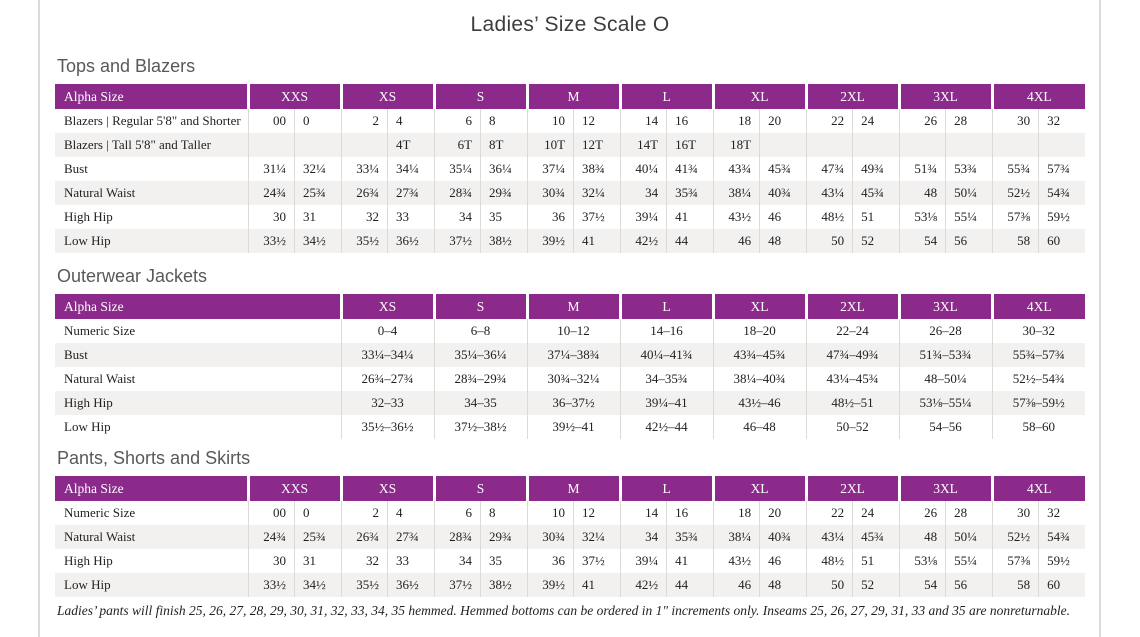 The image size is (1140, 637). I want to click on value-cell: 51¾, so click(922, 169).